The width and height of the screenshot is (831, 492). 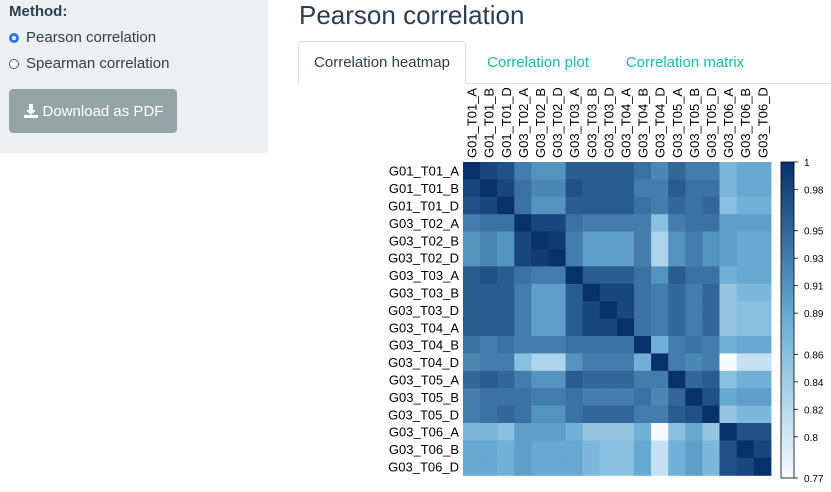 I want to click on row-label: G01_T01_A, so click(x=424, y=171).